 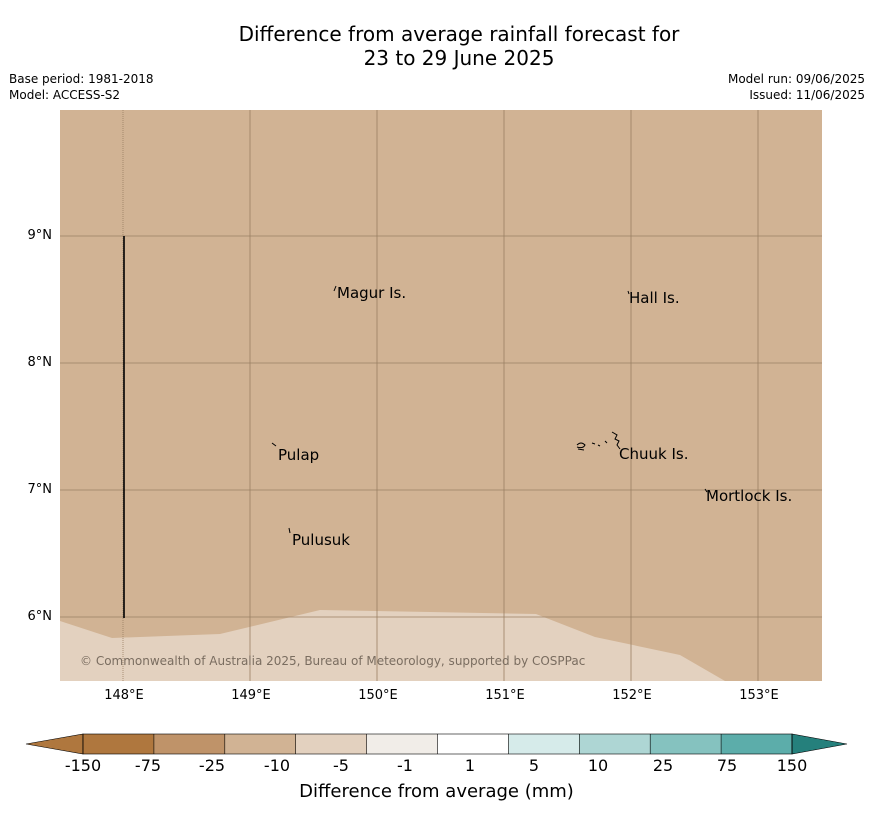 I want to click on lat-label-8n: 8°N, so click(x=40, y=362).